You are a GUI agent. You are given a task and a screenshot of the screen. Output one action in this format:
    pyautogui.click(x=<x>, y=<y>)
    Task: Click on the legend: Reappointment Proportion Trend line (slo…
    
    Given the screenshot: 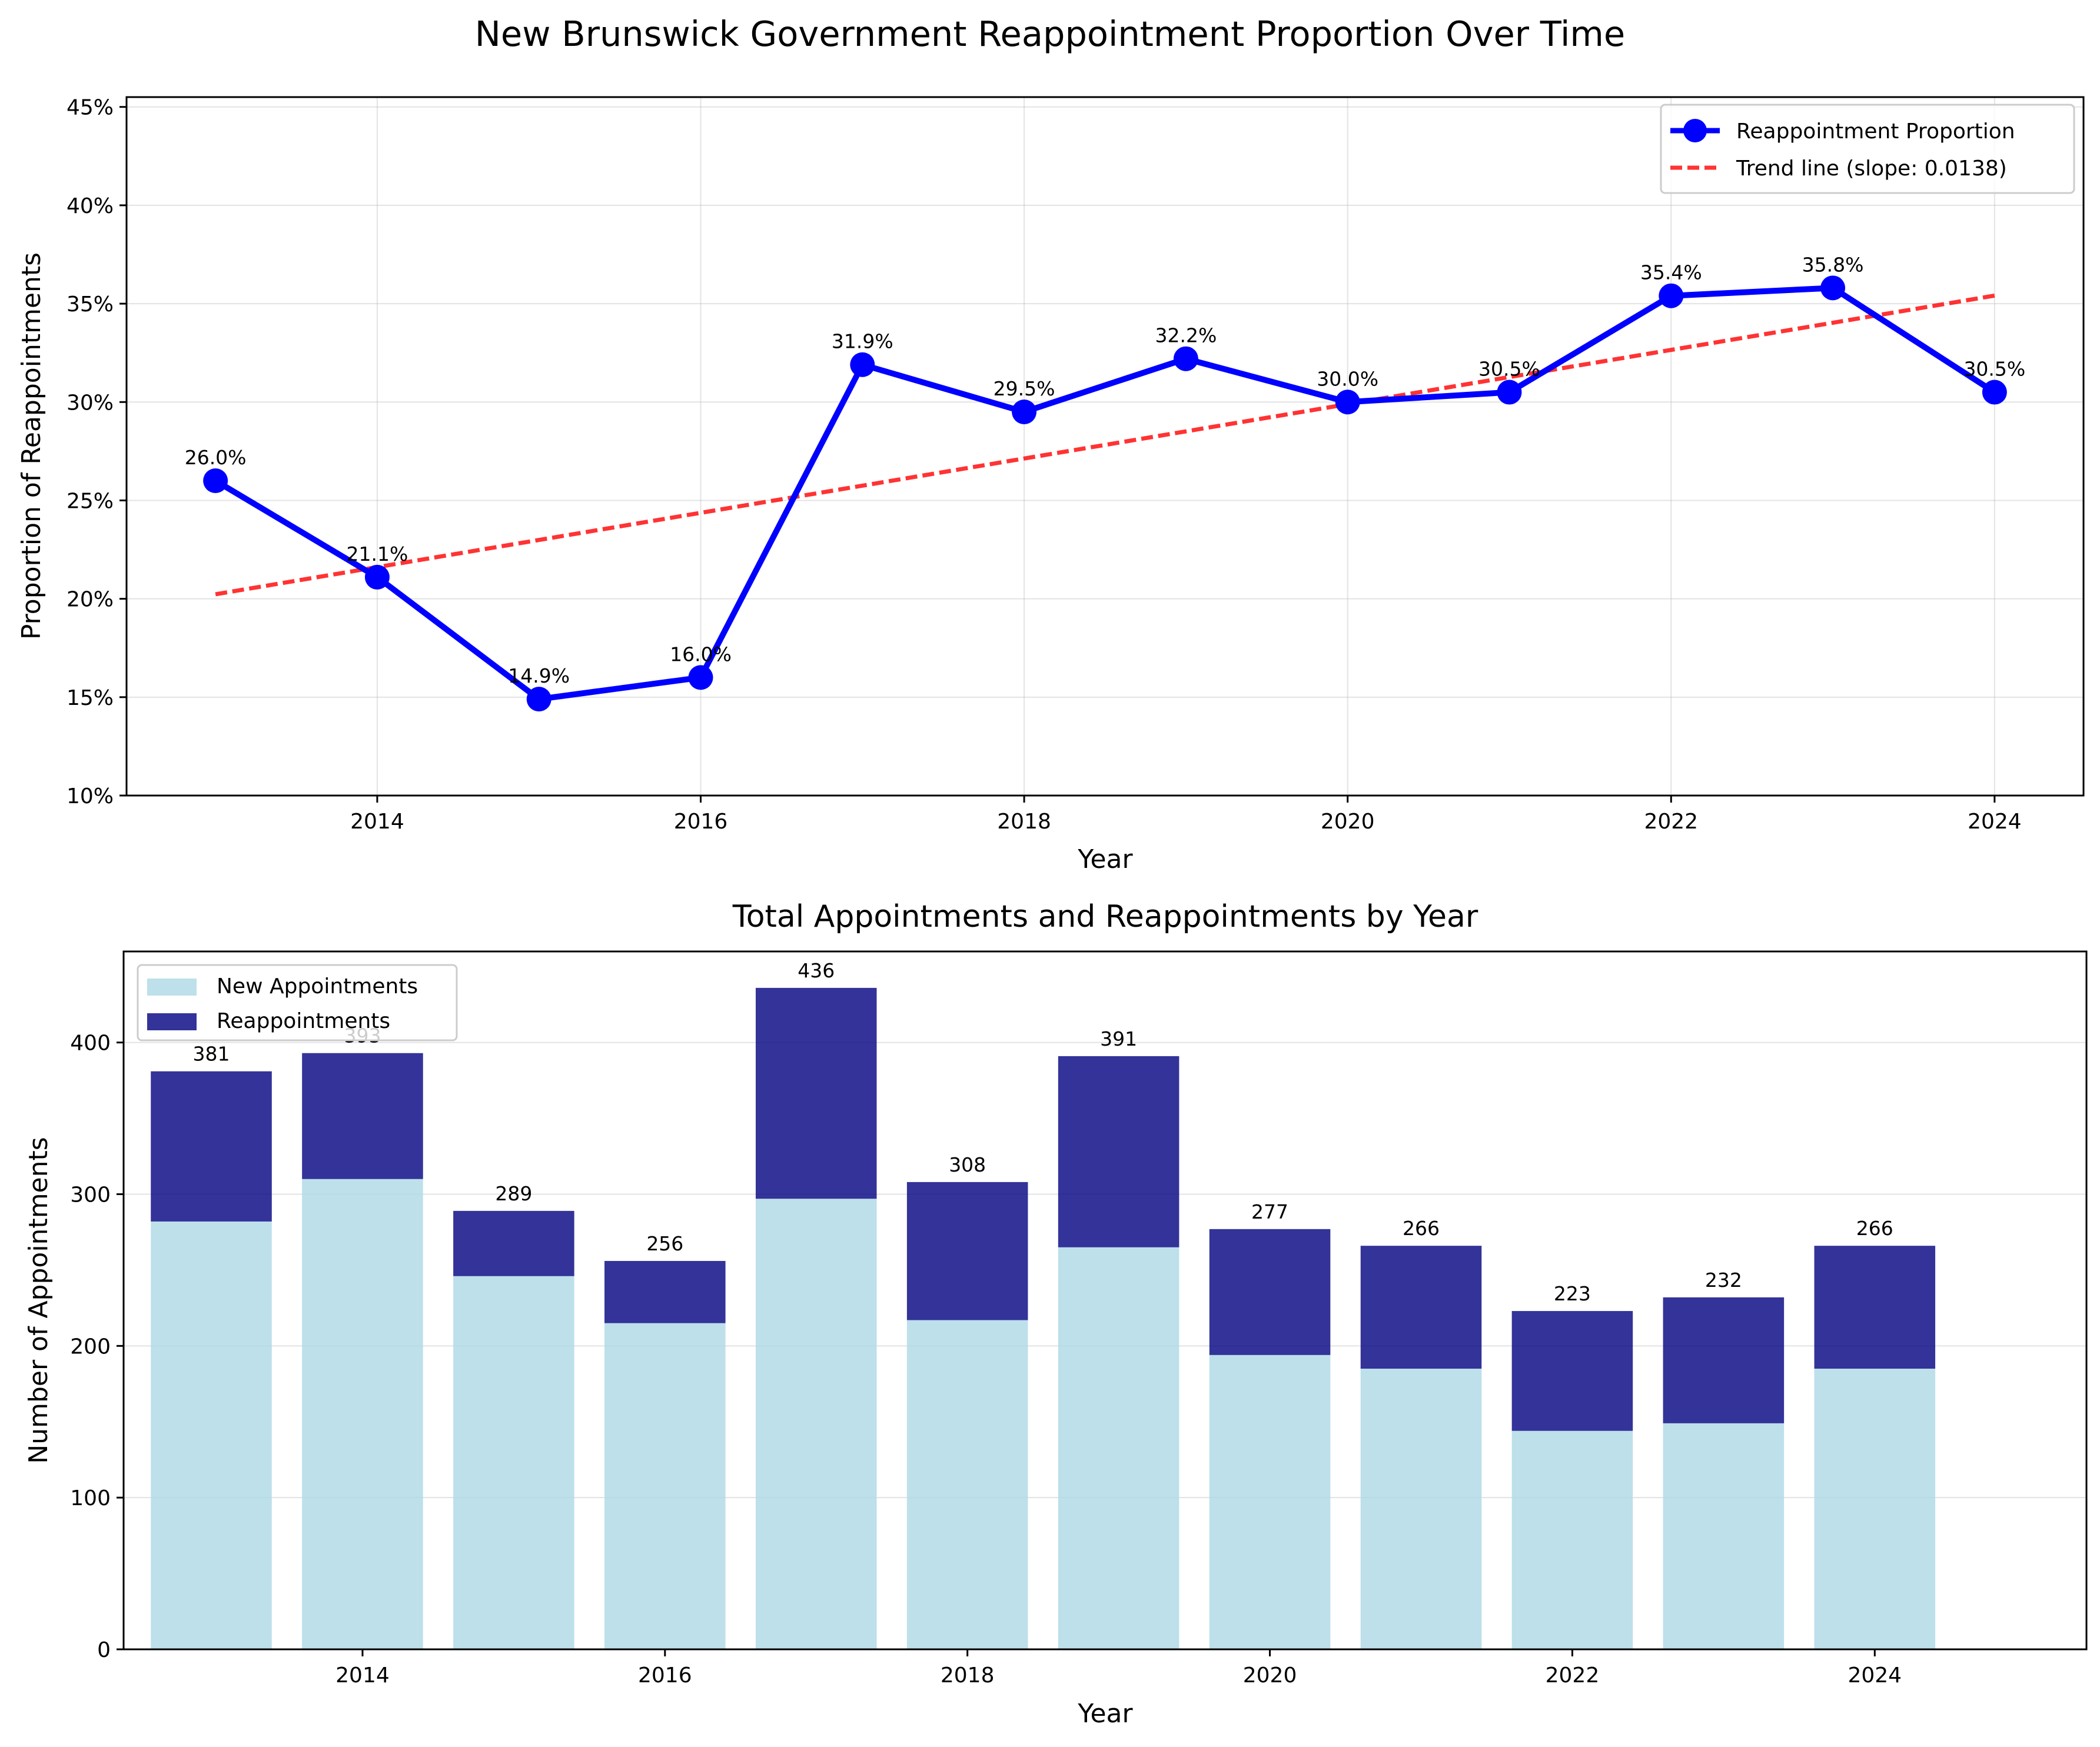 What is the action you would take?
    pyautogui.click(x=1867, y=149)
    